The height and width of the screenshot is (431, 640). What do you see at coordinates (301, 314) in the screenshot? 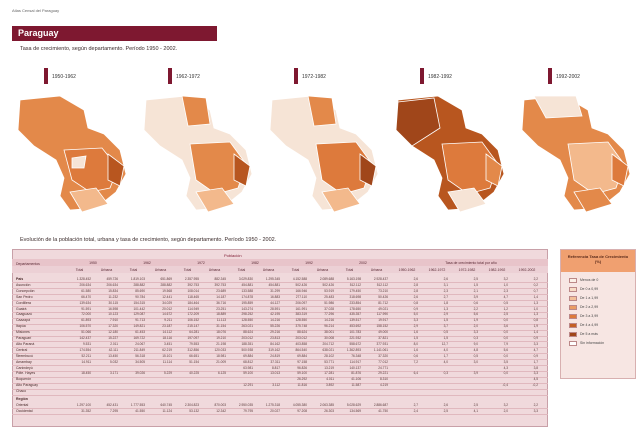
I see `table-cell: 383.319` at bounding box center [301, 314].